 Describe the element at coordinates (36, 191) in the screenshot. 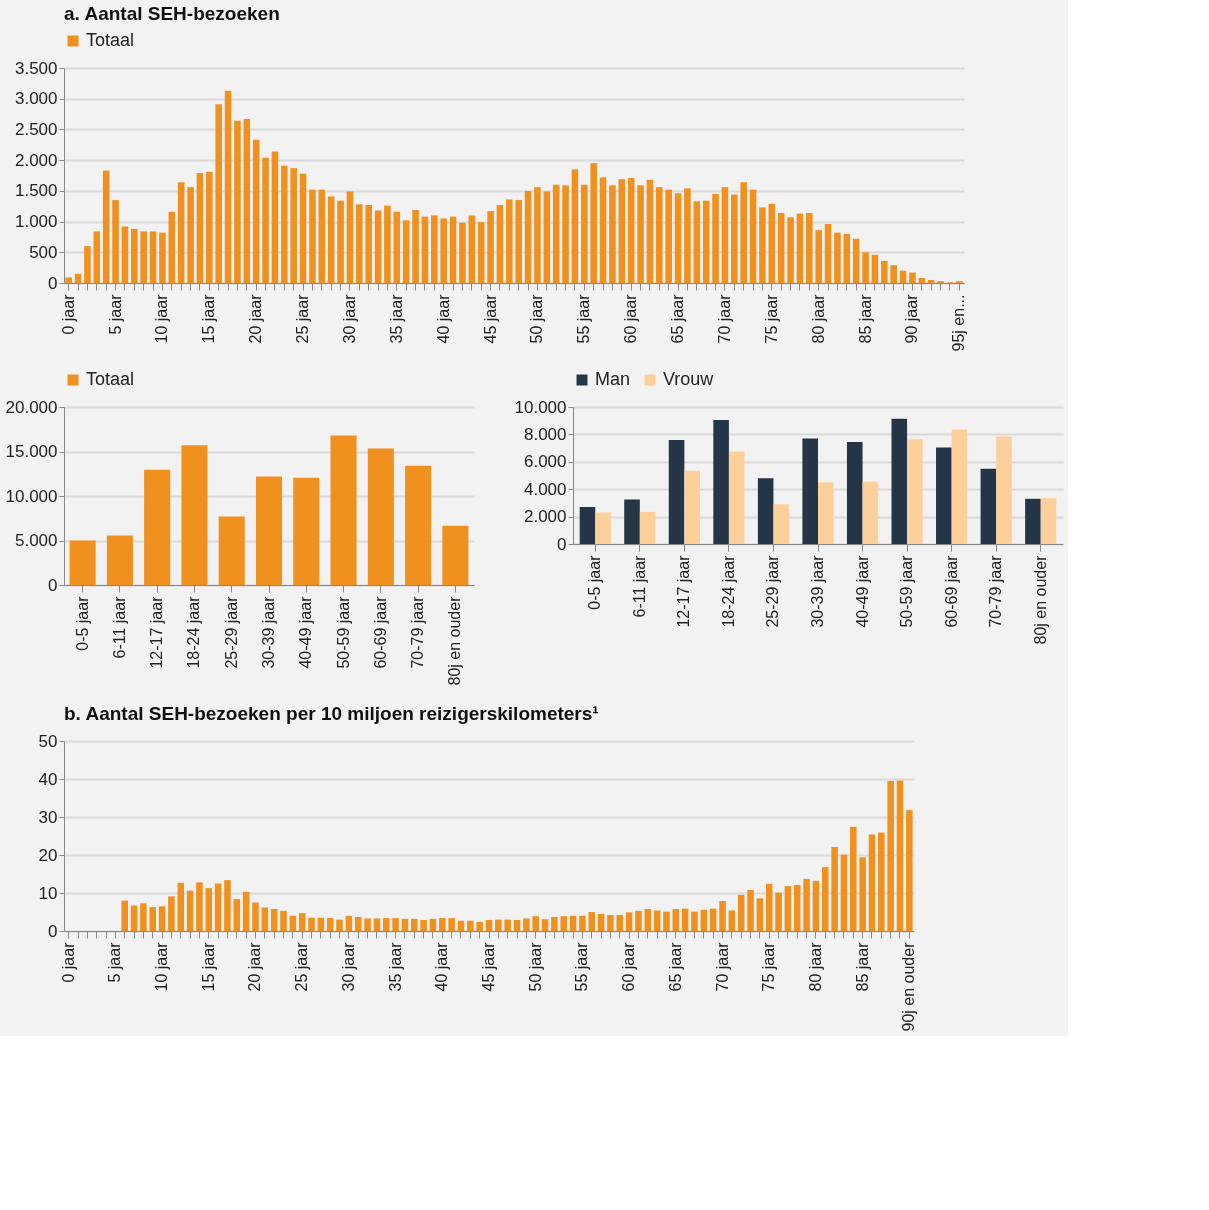

I see `y-tick-label: 1.500` at that location.